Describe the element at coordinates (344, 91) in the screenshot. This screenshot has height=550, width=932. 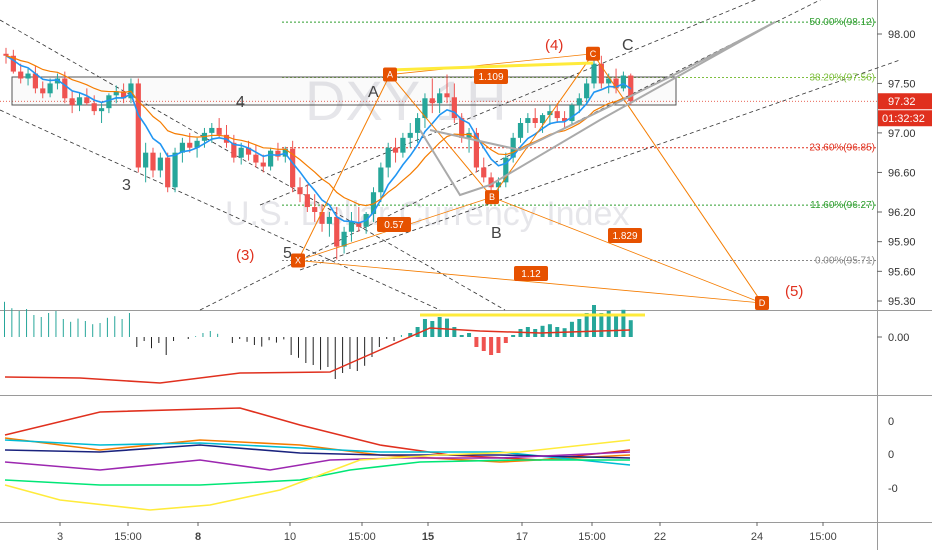
I see `range-box` at that location.